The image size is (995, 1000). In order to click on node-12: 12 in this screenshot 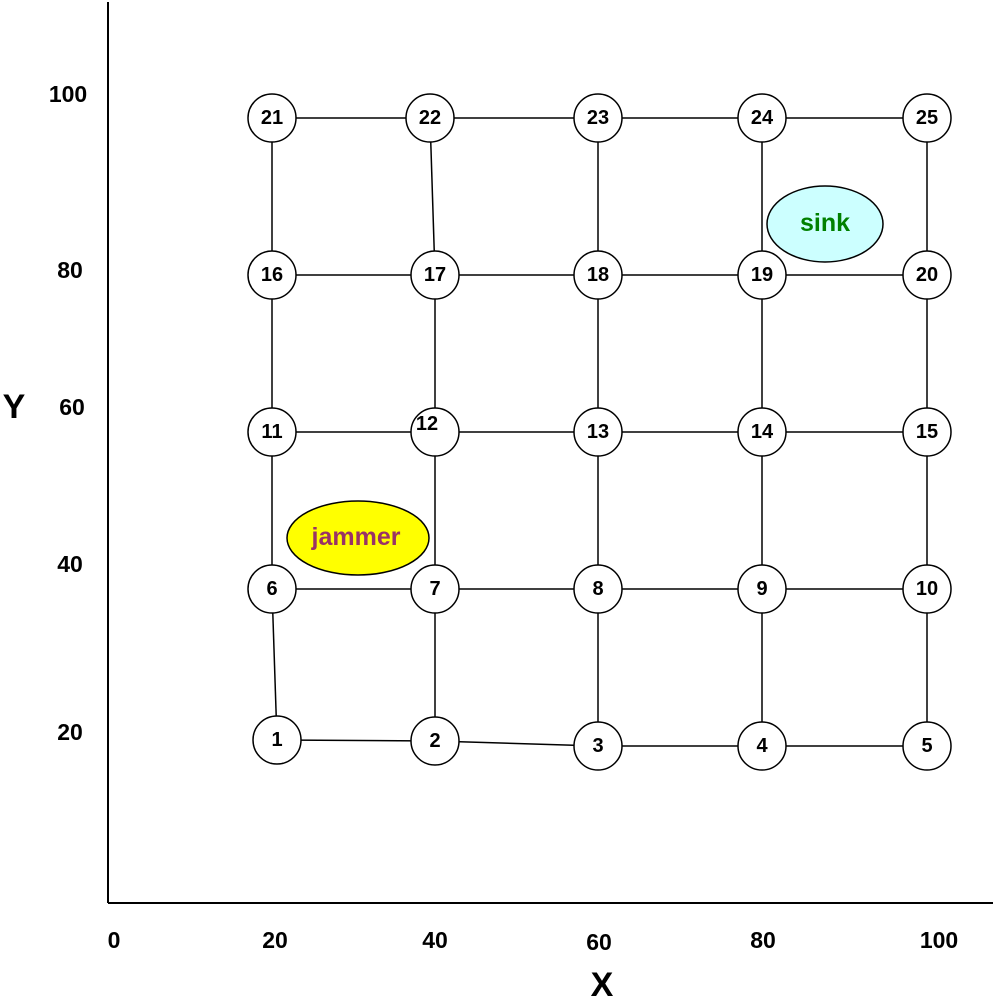, I will do `click(435, 432)`.